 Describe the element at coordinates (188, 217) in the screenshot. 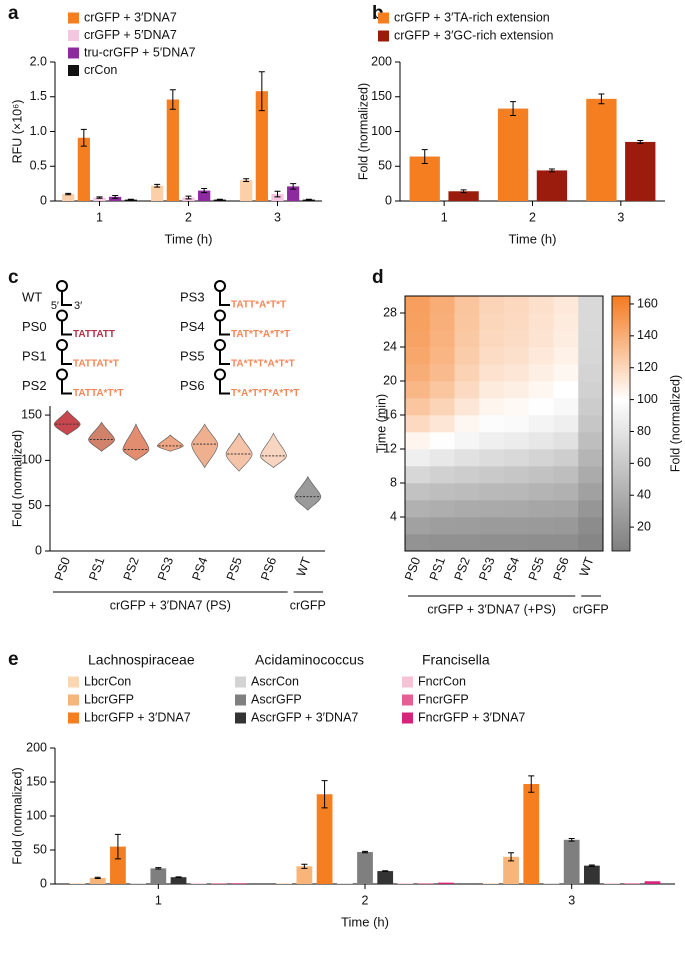

I see `x-tick-label: 2` at that location.